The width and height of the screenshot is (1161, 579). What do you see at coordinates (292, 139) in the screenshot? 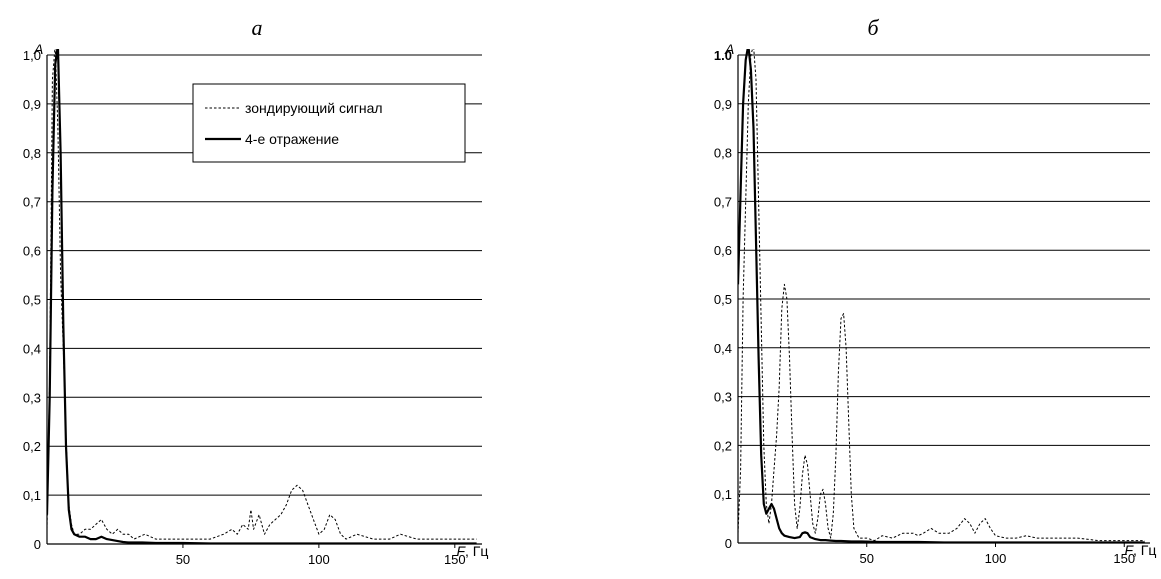
I see `legend-label: 4-е отражение` at bounding box center [292, 139].